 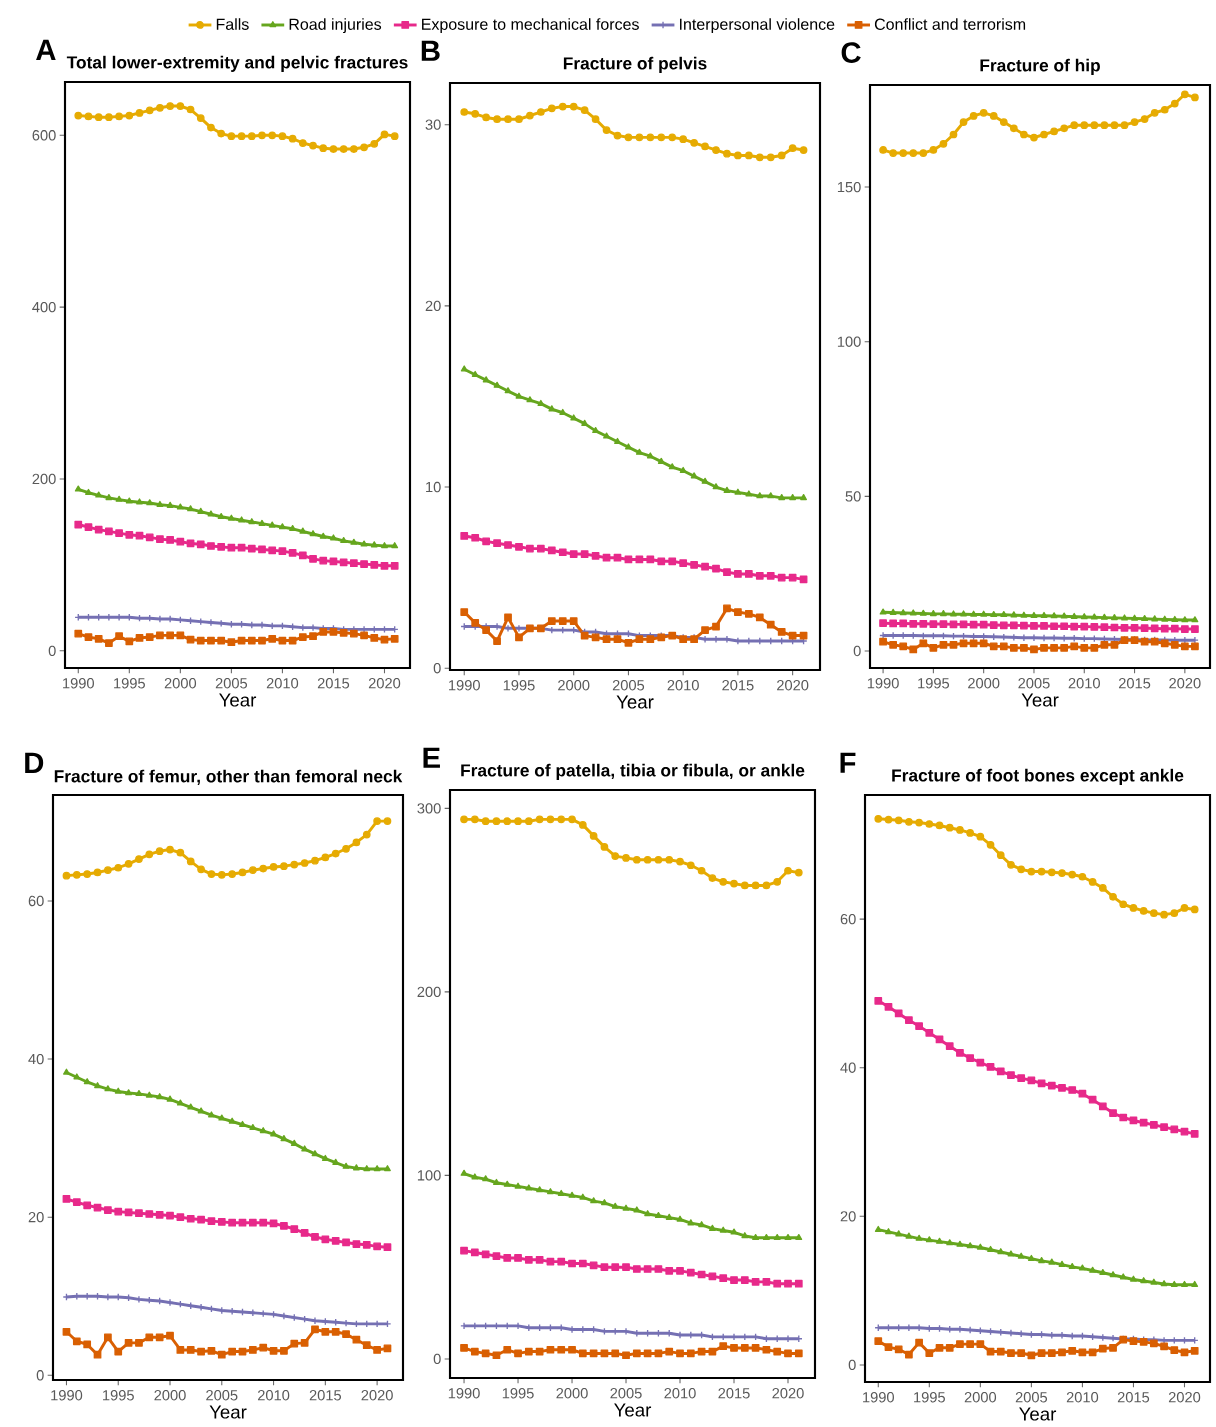 What do you see at coordinates (633, 771) in the screenshot?
I see `chart-title: Fracture of patella, tibia or fibula, or ankle` at bounding box center [633, 771].